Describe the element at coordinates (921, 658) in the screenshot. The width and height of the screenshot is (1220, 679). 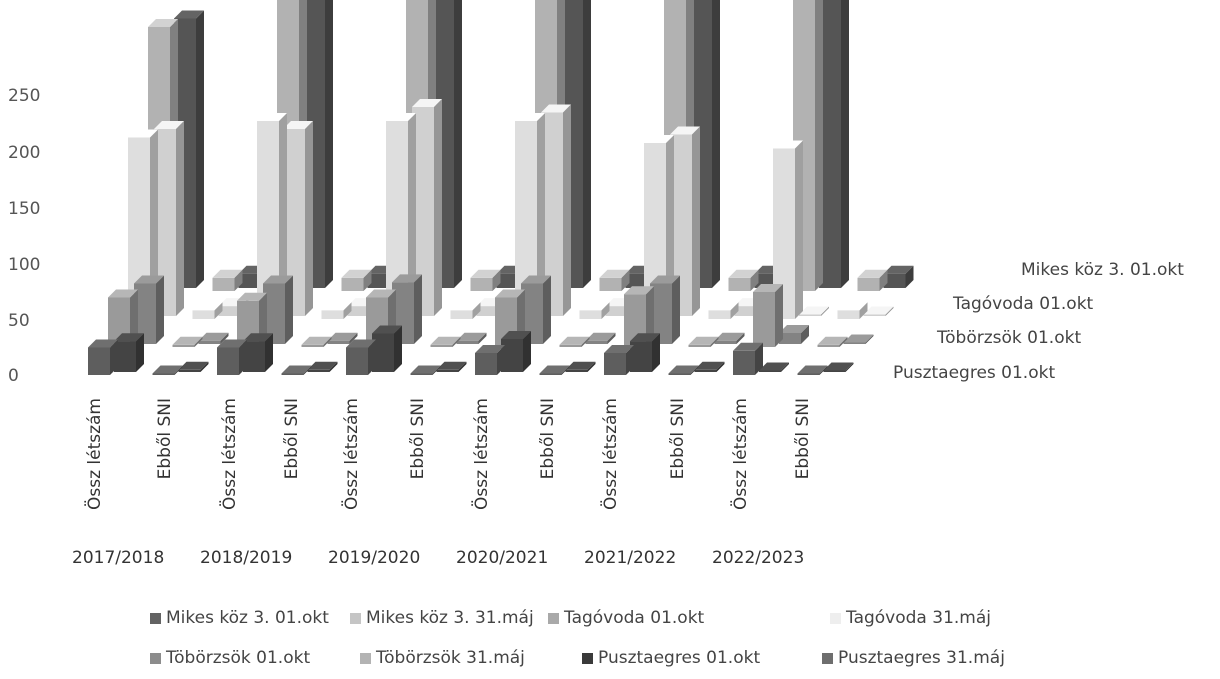
I see `legend-label: Pusztaegres 31.máj` at that location.